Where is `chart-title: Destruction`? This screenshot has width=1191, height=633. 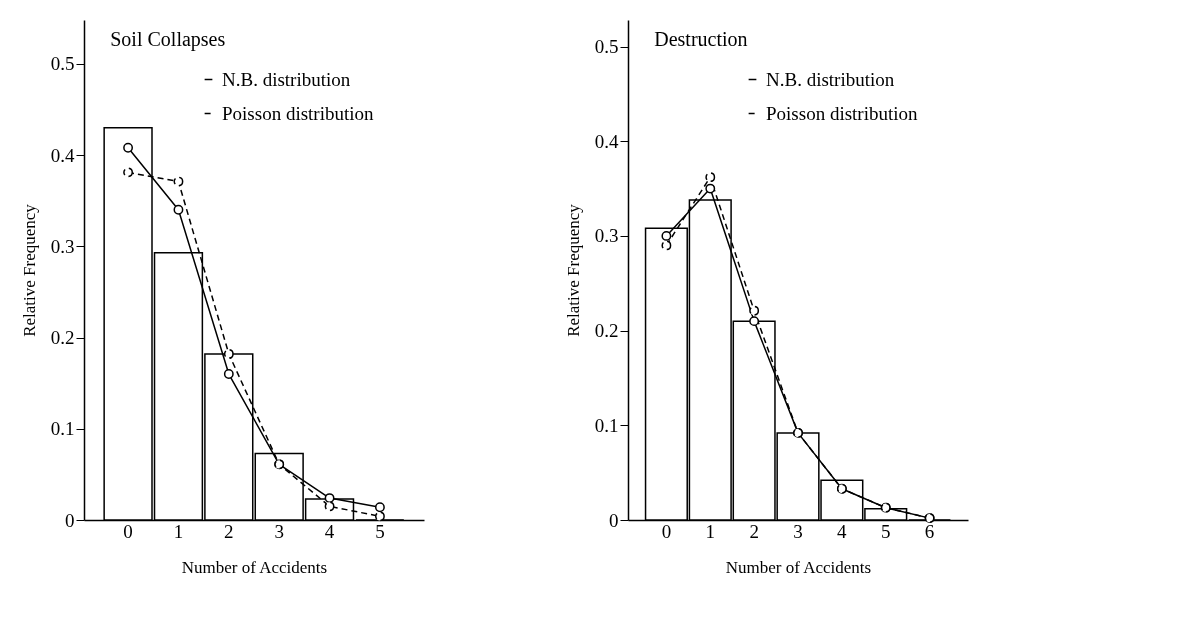 chart-title: Destruction is located at coordinates (701, 39).